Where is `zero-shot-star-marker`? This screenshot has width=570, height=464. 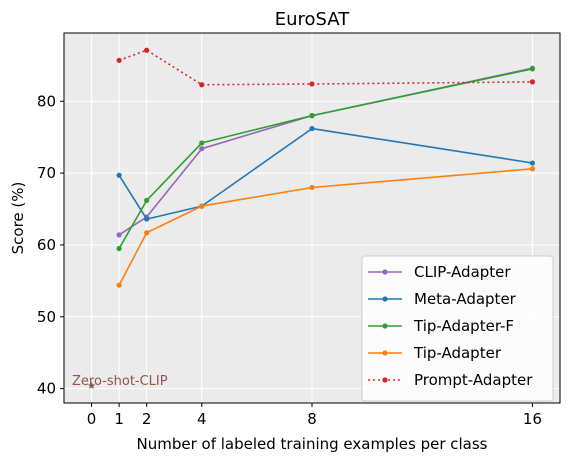
zero-shot-star-marker is located at coordinates (91, 385).